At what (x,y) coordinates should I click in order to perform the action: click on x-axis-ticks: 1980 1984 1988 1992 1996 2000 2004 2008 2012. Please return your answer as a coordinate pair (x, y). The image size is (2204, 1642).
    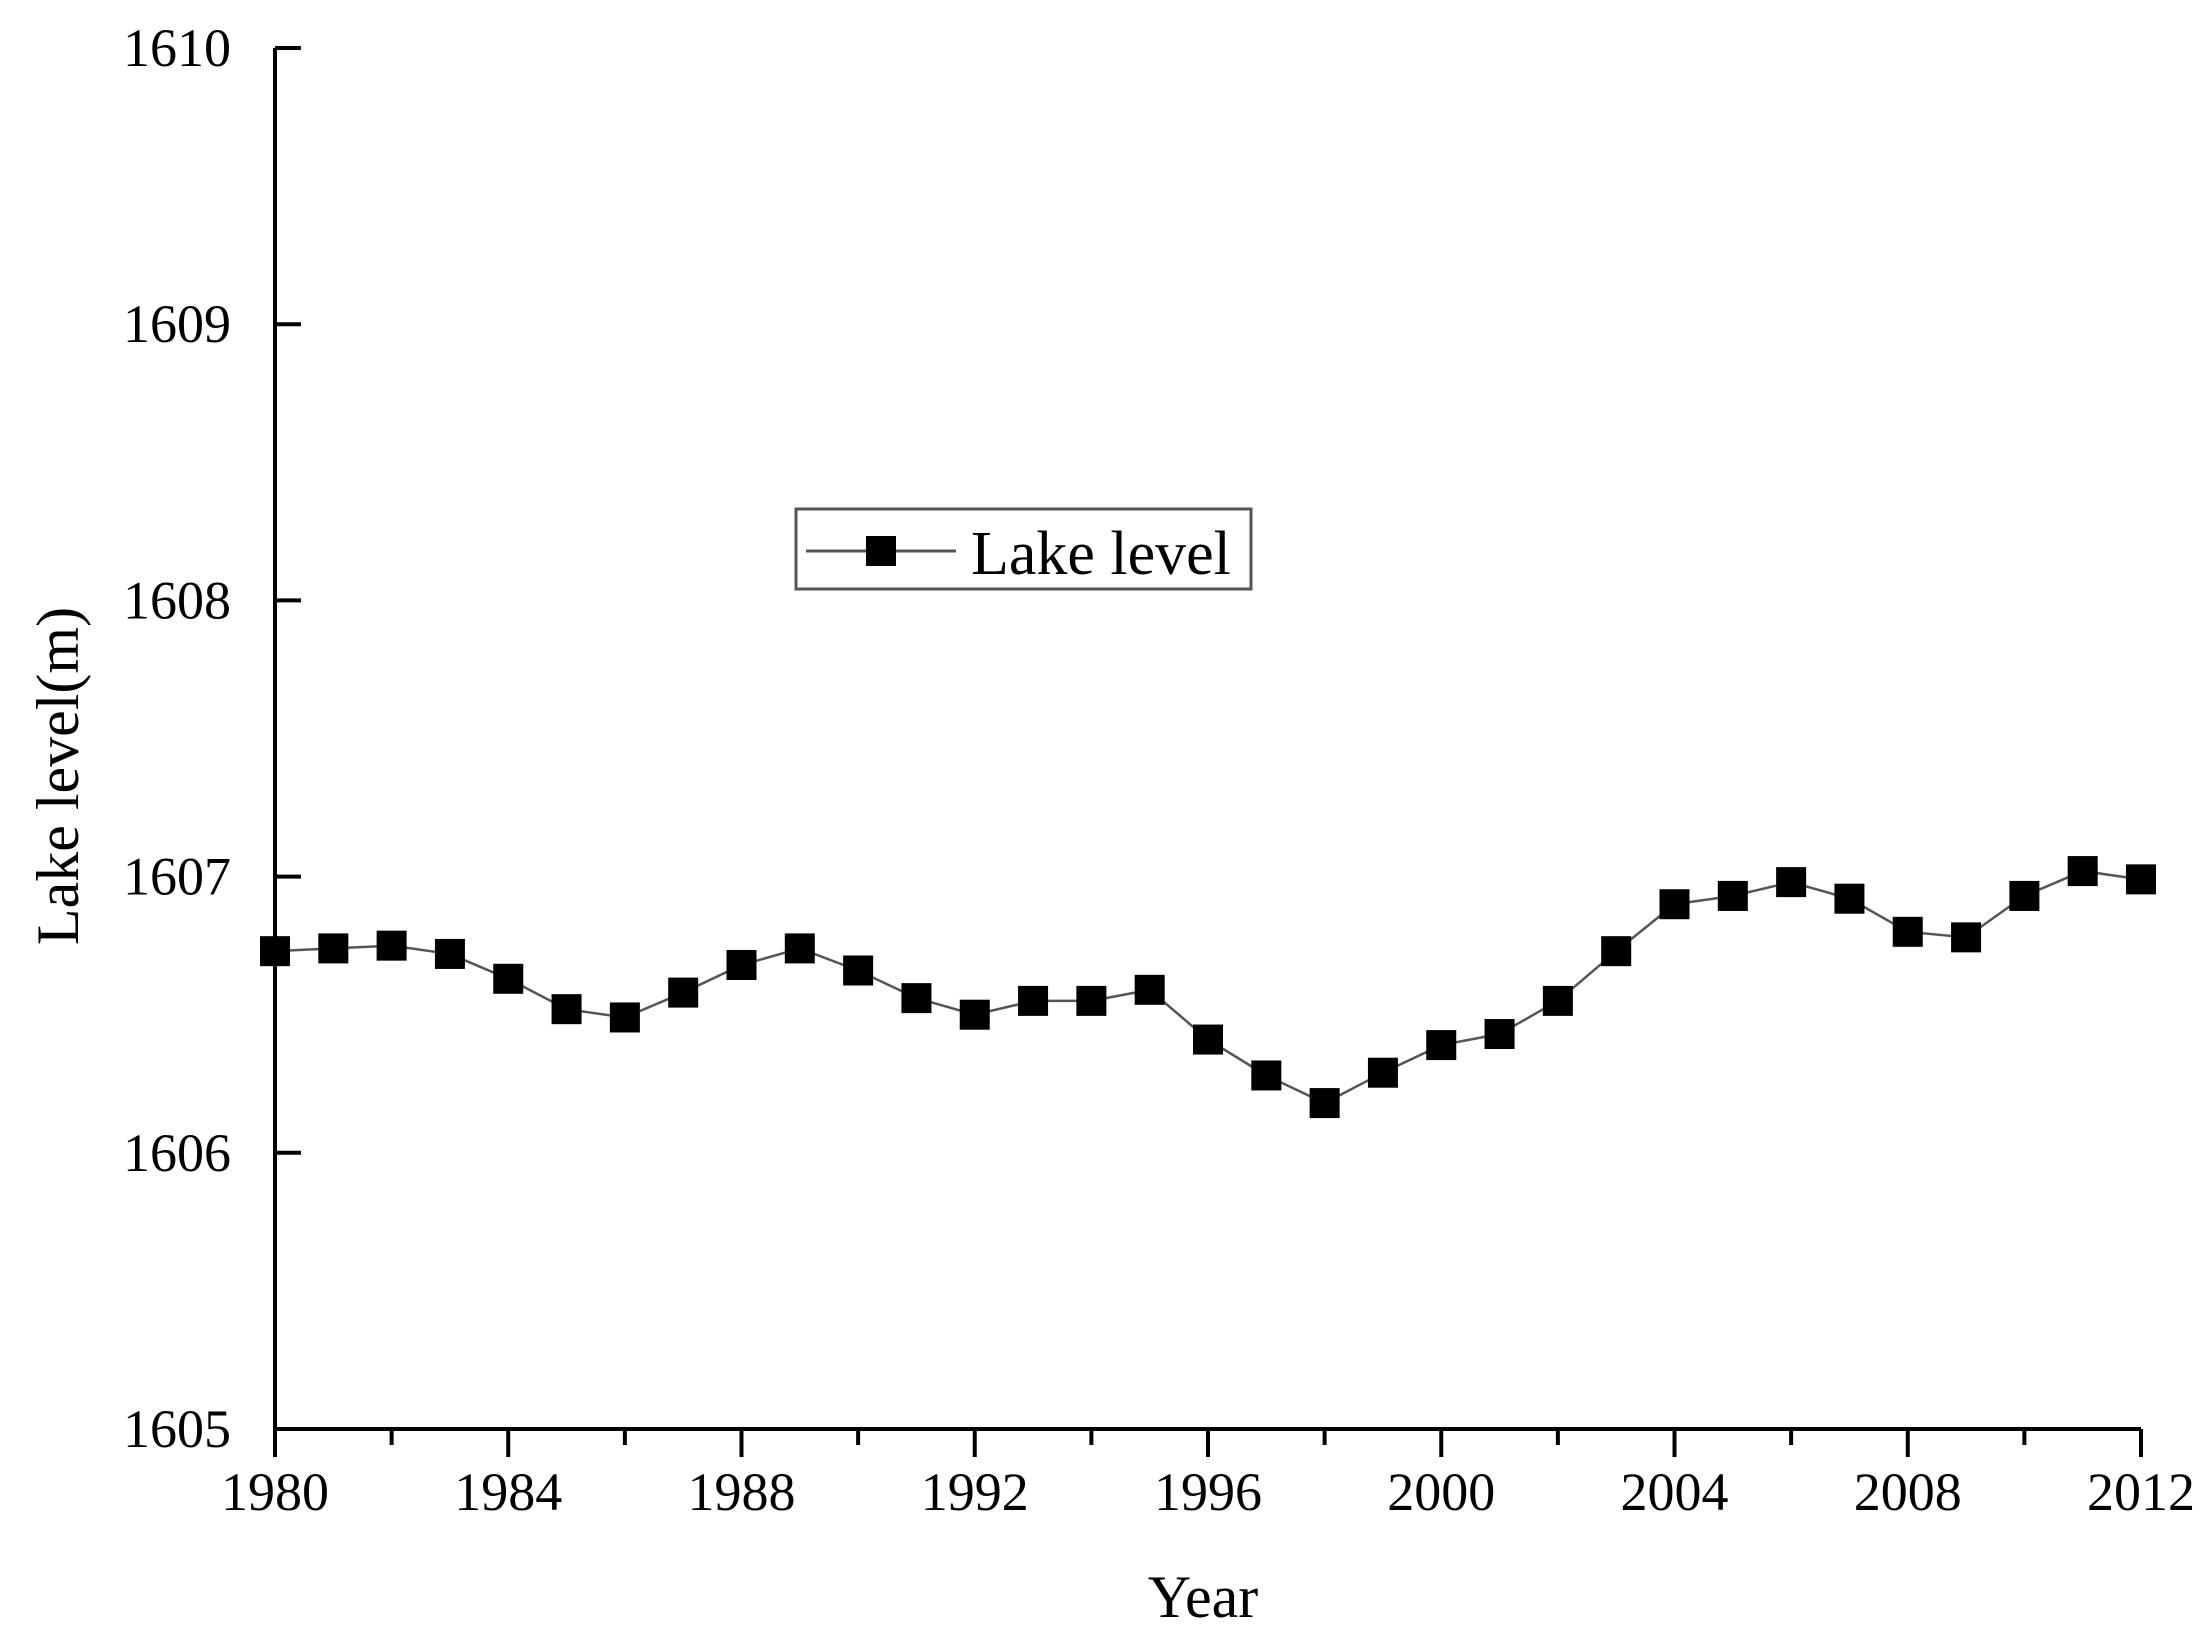
    Looking at the image, I should click on (1208, 1475).